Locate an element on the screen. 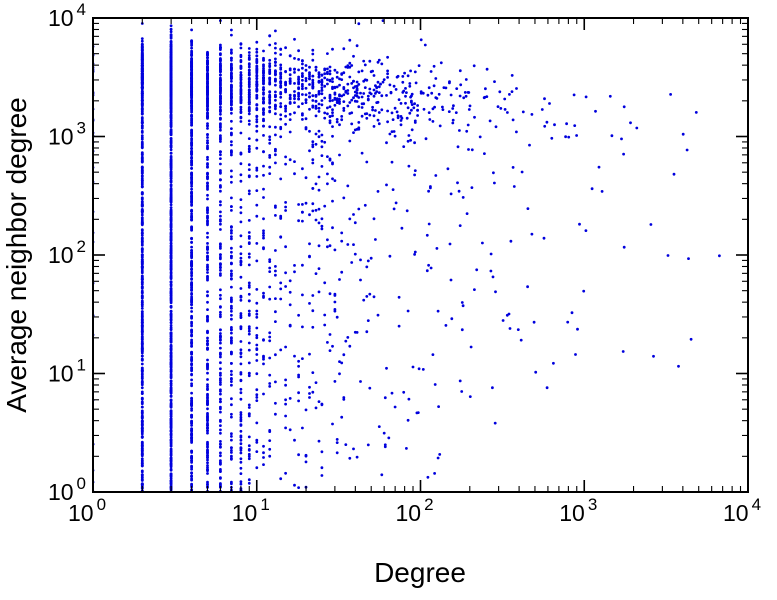  x-tick-label: 10 3 is located at coordinates (578, 510).